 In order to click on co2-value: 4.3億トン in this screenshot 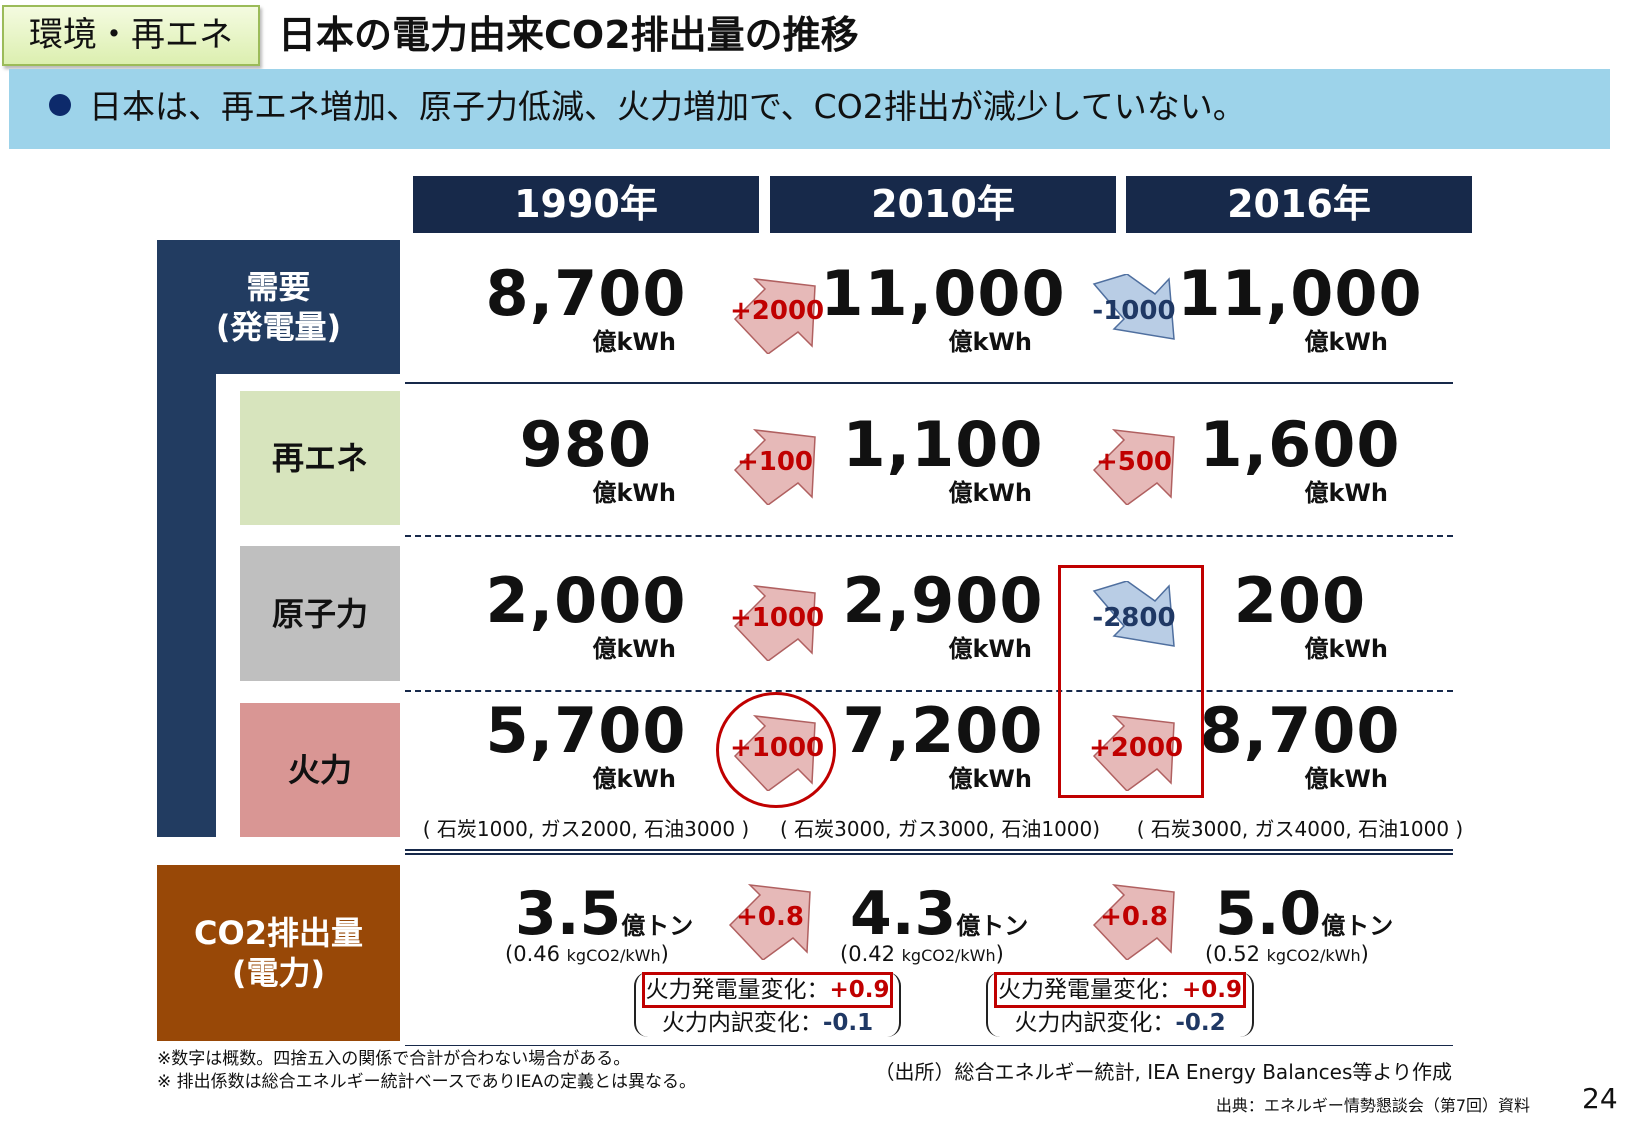, I will do `click(939, 920)`.